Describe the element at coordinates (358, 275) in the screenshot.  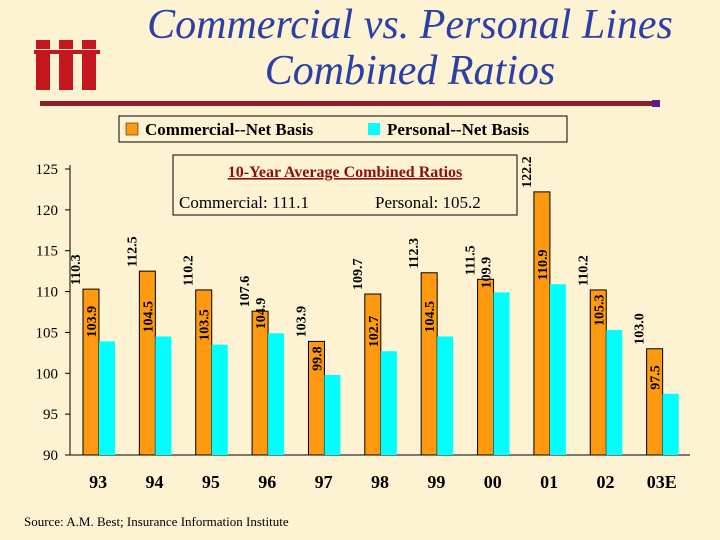
I see `data-label-commercial: 109.7` at that location.